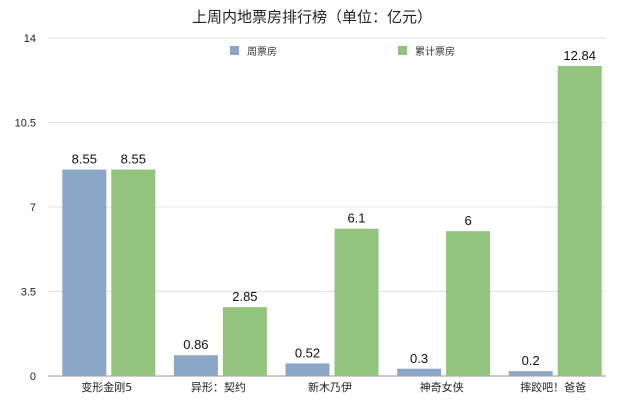 This screenshot has height=407, width=620. What do you see at coordinates (307, 352) in the screenshot?
I see `data-label: 0.52` at bounding box center [307, 352].